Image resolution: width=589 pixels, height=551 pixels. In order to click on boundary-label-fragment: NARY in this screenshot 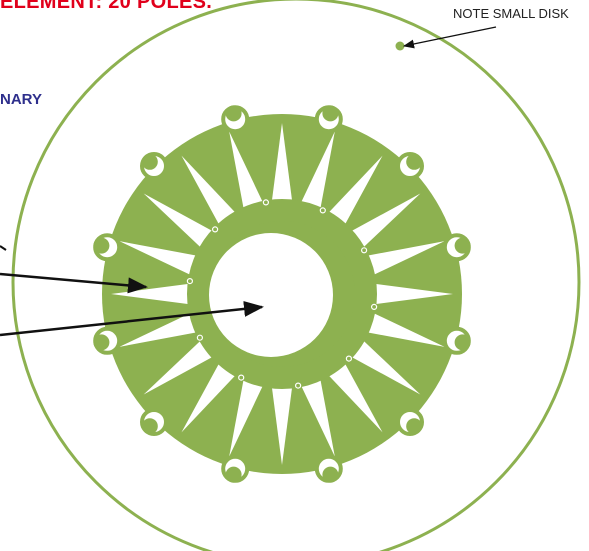, I will do `click(21, 99)`.